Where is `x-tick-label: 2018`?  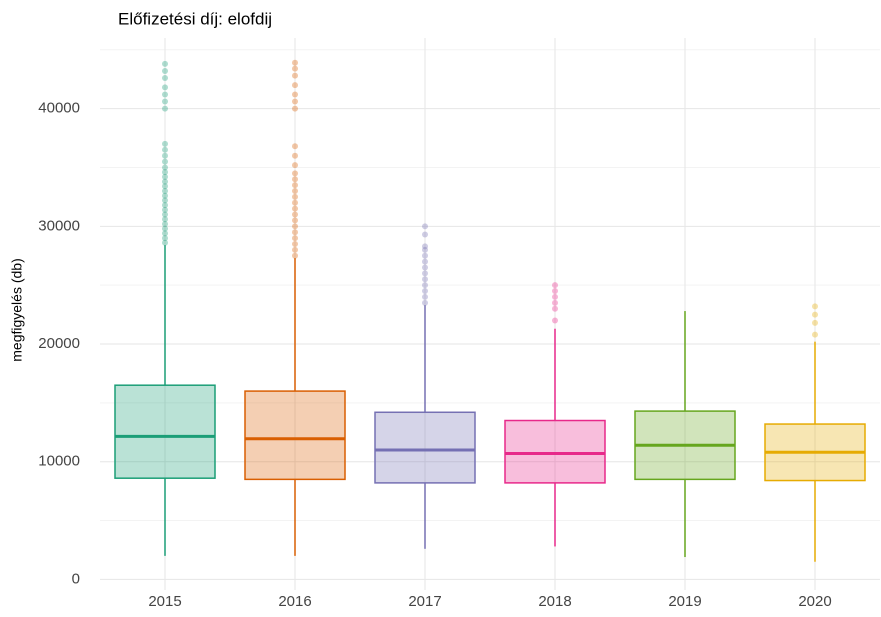 x-tick-label: 2018 is located at coordinates (554, 601).